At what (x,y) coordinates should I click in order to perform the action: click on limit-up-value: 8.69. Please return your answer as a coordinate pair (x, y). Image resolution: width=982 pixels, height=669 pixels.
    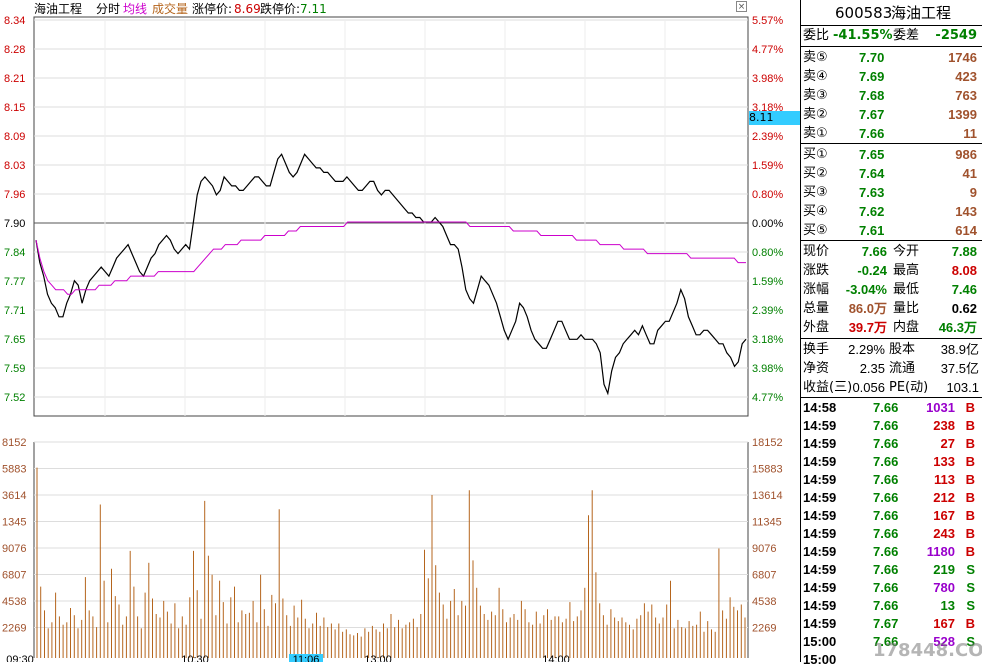
    Looking at the image, I should click on (247, 9).